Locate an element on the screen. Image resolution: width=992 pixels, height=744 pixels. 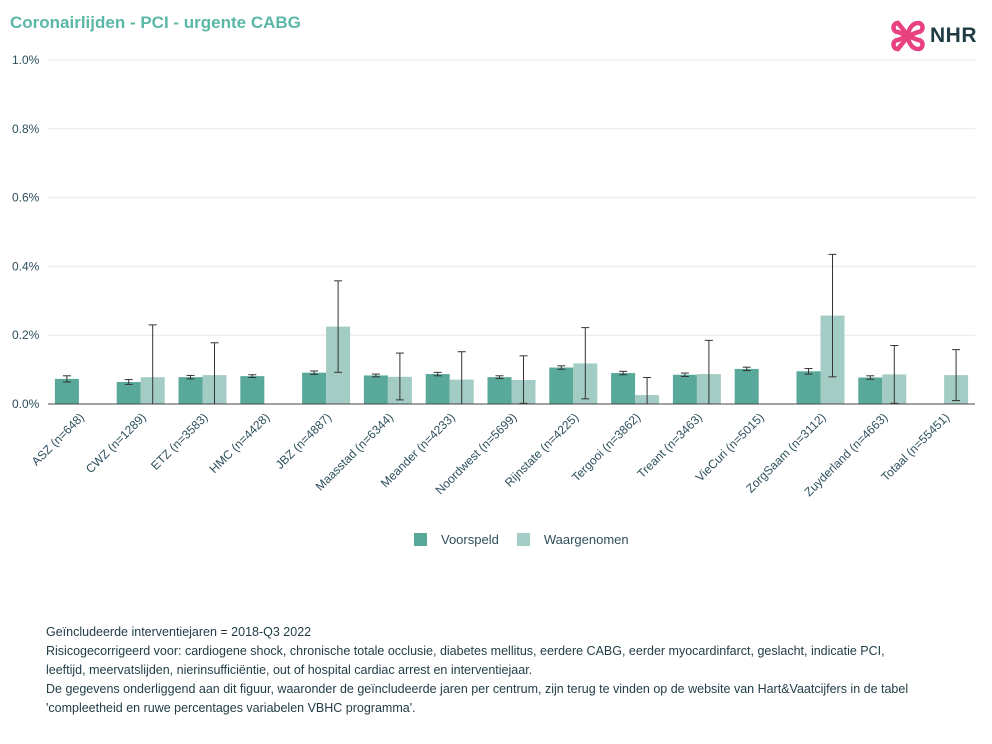
x-tick-label: ETZ (n=3583) is located at coordinates (179, 441).